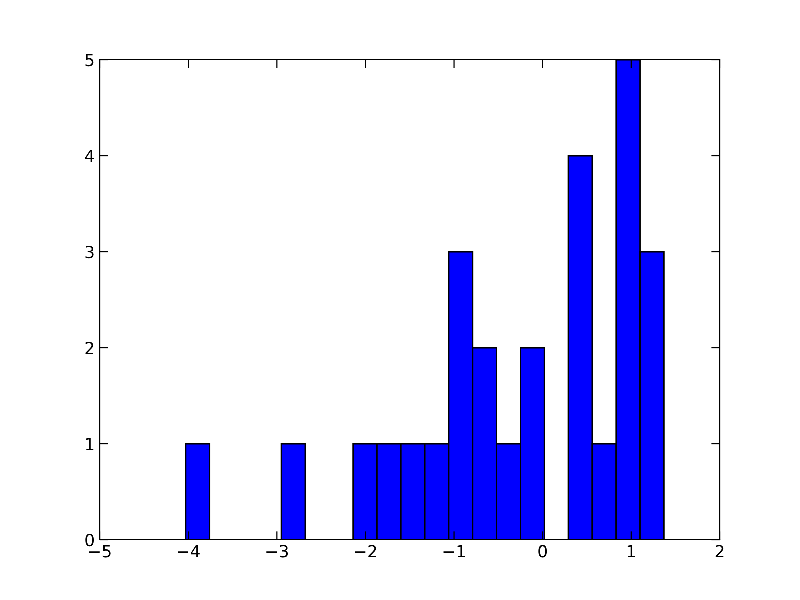 This screenshot has width=800, height=600. I want to click on x-tick-label: −1, so click(455, 551).